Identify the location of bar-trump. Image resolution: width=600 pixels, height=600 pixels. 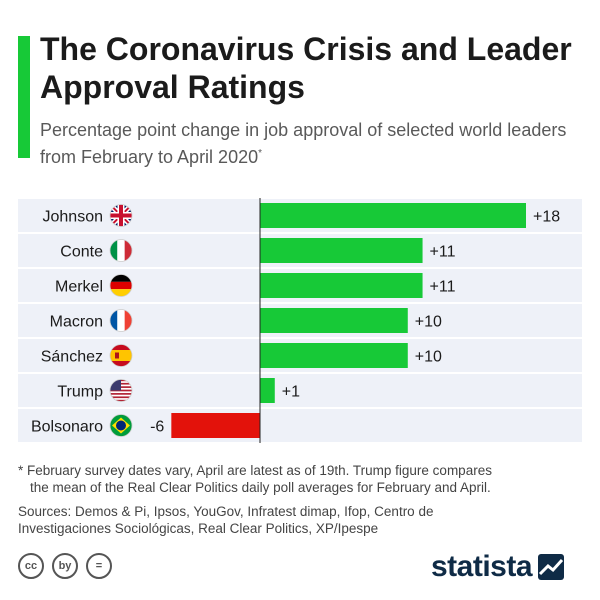
(267, 390).